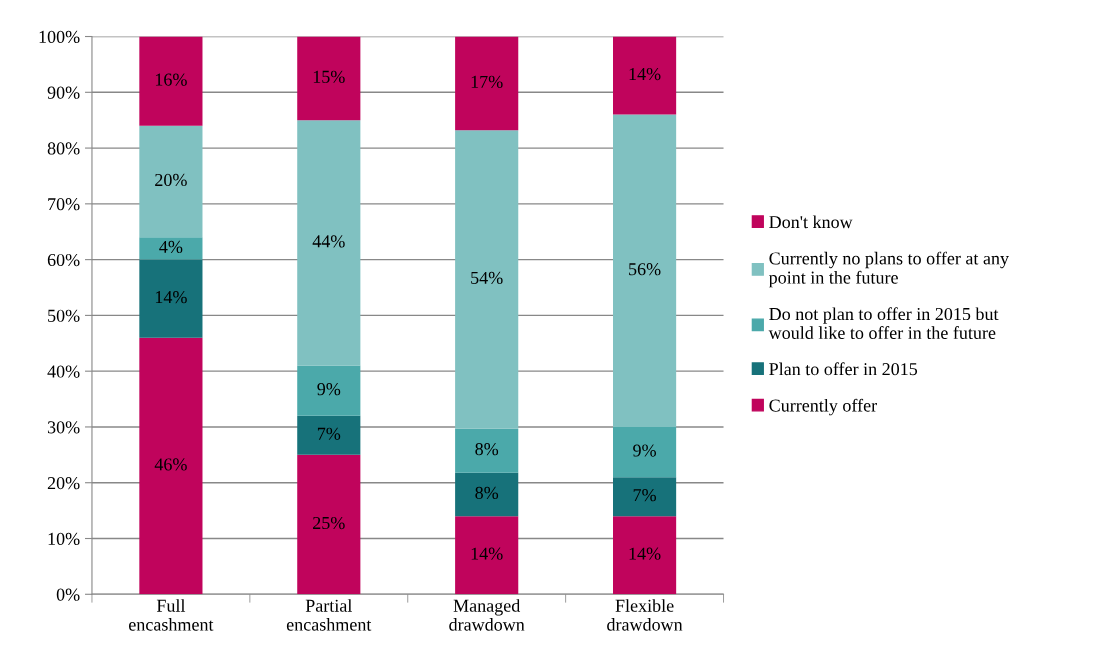 The image size is (1108, 664). I want to click on legend-label: Plan to offer in 2015, so click(843, 369).